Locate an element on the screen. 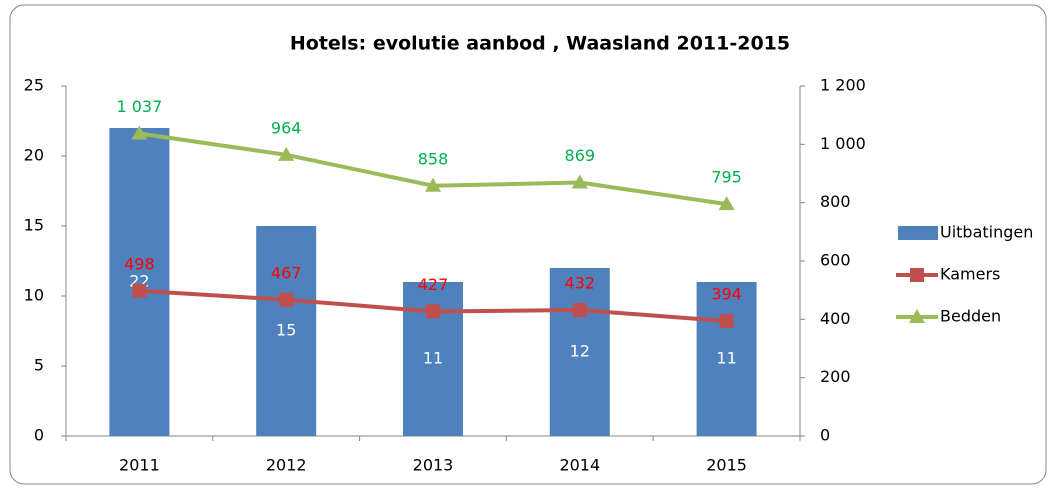 This screenshot has width=1057, height=490. legend-label: Kamers is located at coordinates (970, 274).